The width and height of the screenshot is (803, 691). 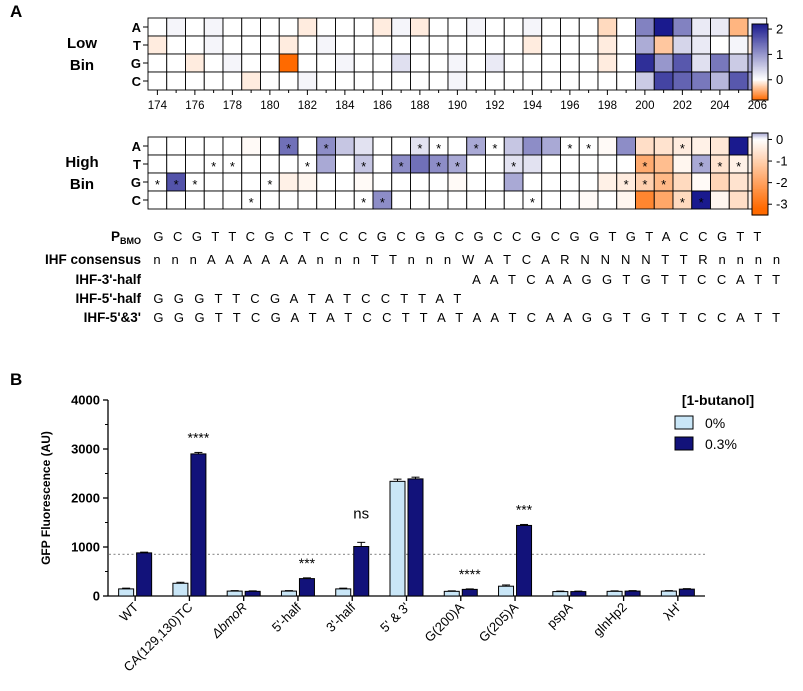 What do you see at coordinates (85, 400) in the screenshot?
I see `y-tick-label: 4000` at bounding box center [85, 400].